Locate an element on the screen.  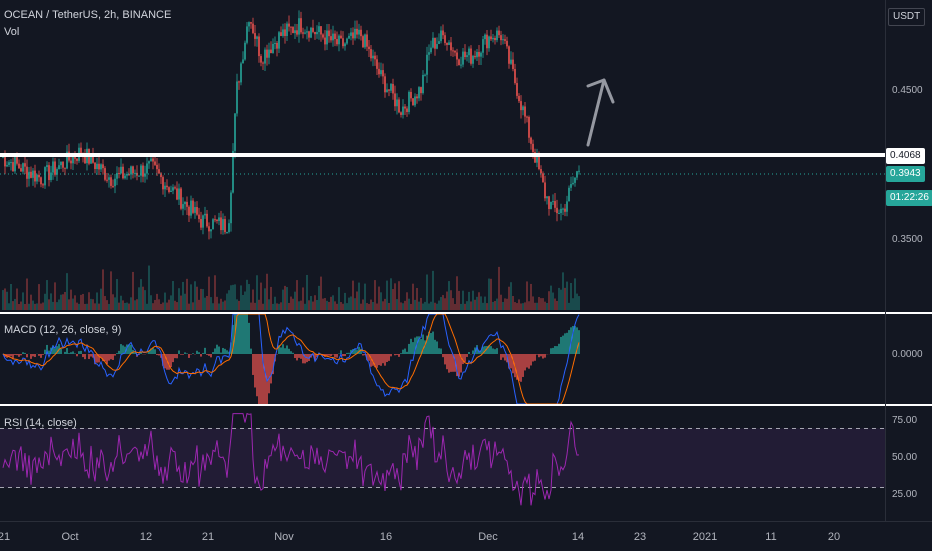
volume-legend: Vol is located at coordinates (11, 32).